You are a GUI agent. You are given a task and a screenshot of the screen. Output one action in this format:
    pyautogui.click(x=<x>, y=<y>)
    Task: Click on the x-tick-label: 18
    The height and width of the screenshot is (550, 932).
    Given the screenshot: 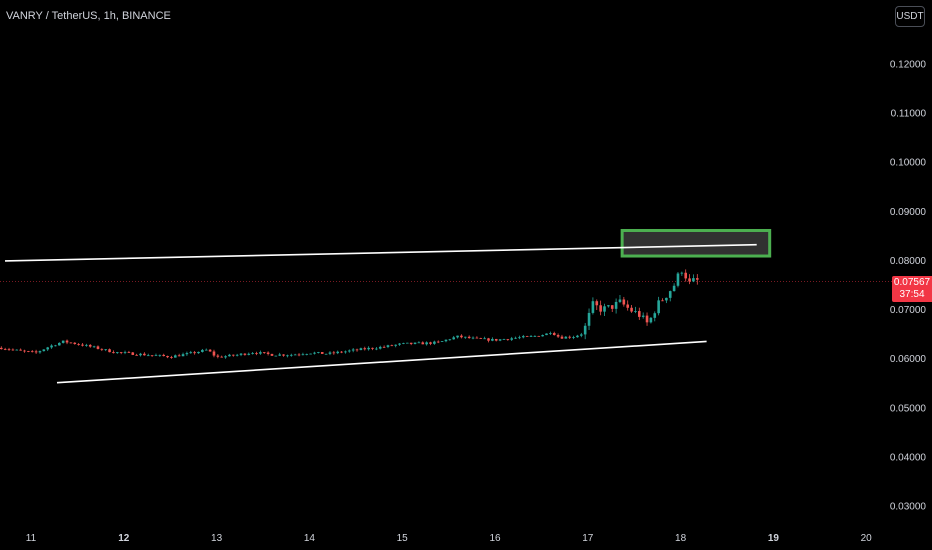 What is the action you would take?
    pyautogui.click(x=681, y=538)
    